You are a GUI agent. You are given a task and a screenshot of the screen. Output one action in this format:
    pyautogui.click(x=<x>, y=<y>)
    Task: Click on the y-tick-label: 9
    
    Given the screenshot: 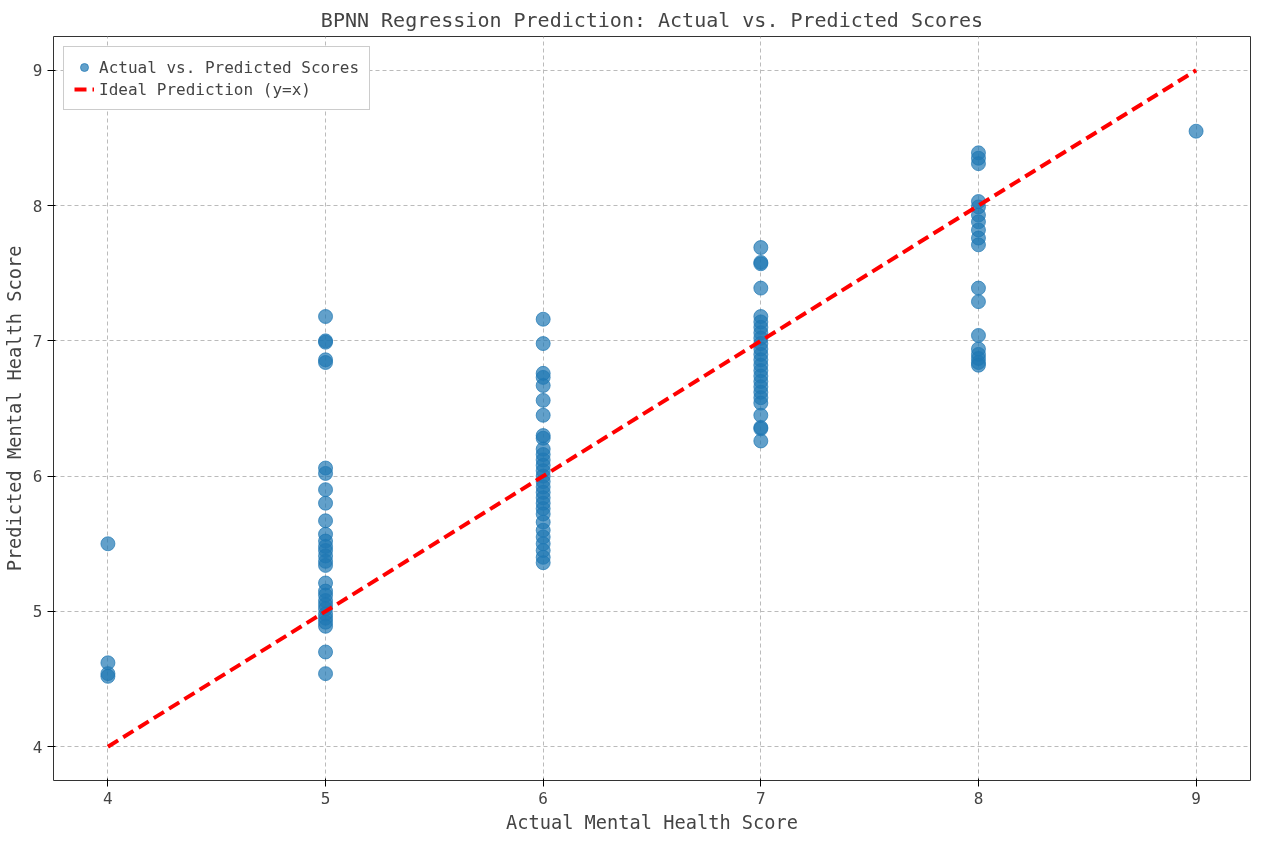 What is the action you would take?
    pyautogui.click(x=37, y=71)
    